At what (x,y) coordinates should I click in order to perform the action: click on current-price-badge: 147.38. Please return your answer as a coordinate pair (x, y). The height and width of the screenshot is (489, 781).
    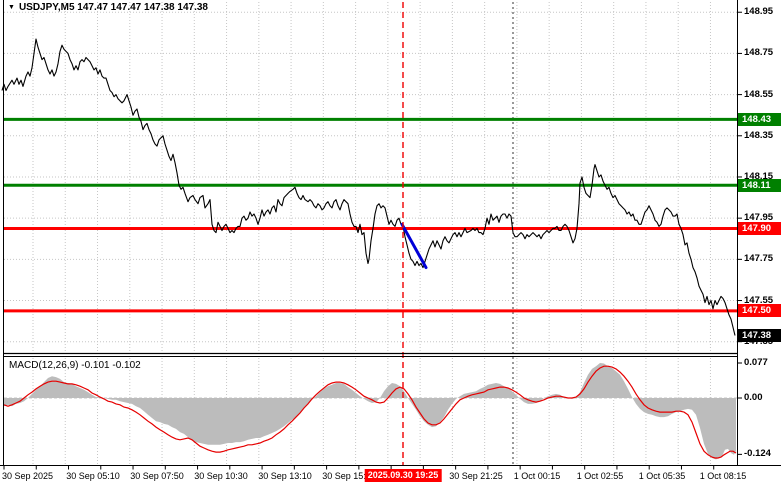
    Looking at the image, I should click on (759, 336).